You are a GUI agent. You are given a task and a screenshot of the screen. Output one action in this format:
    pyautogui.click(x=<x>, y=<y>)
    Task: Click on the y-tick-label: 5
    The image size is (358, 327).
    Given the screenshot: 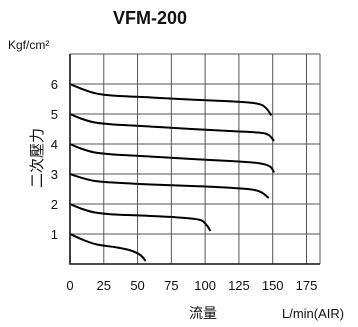 What is the action you would take?
    pyautogui.click(x=54, y=114)
    